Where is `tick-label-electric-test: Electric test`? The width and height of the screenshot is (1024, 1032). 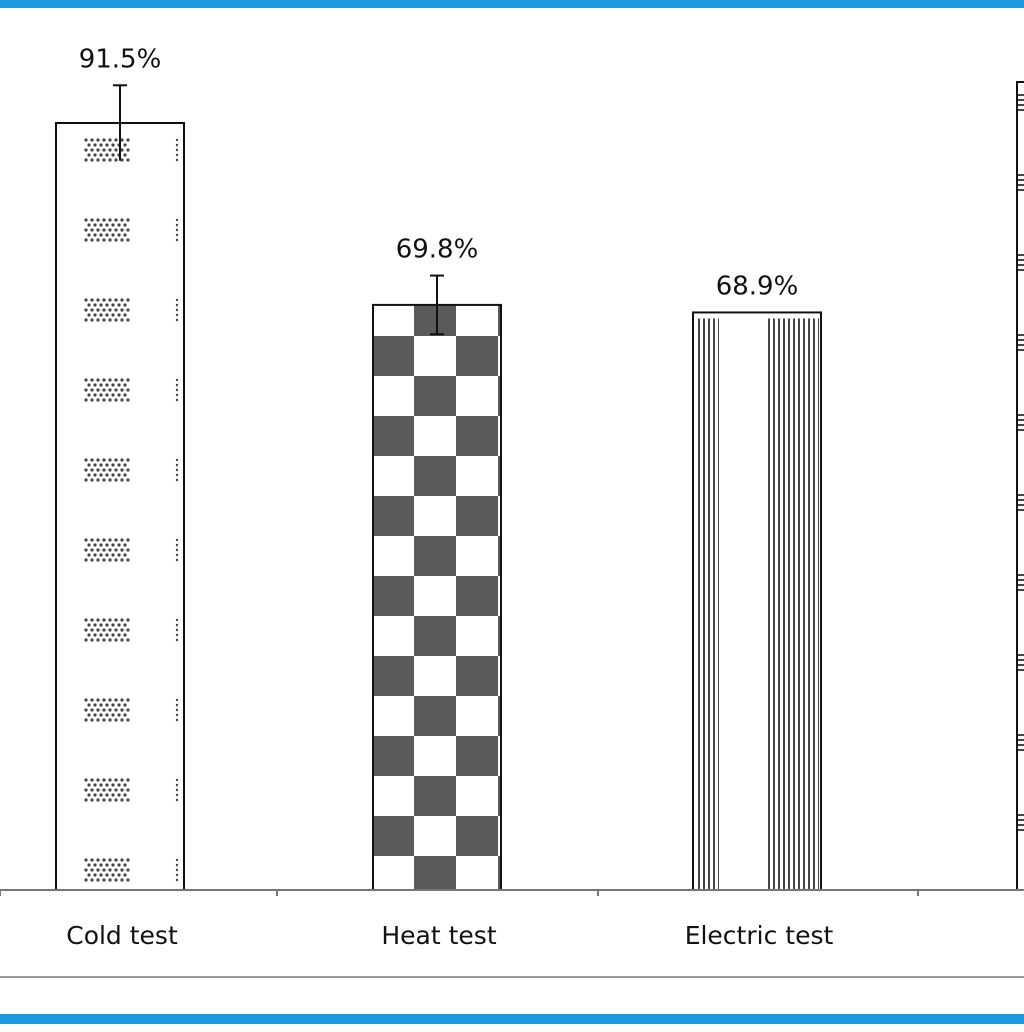 tick-label-electric-test: Electric test is located at coordinates (759, 935).